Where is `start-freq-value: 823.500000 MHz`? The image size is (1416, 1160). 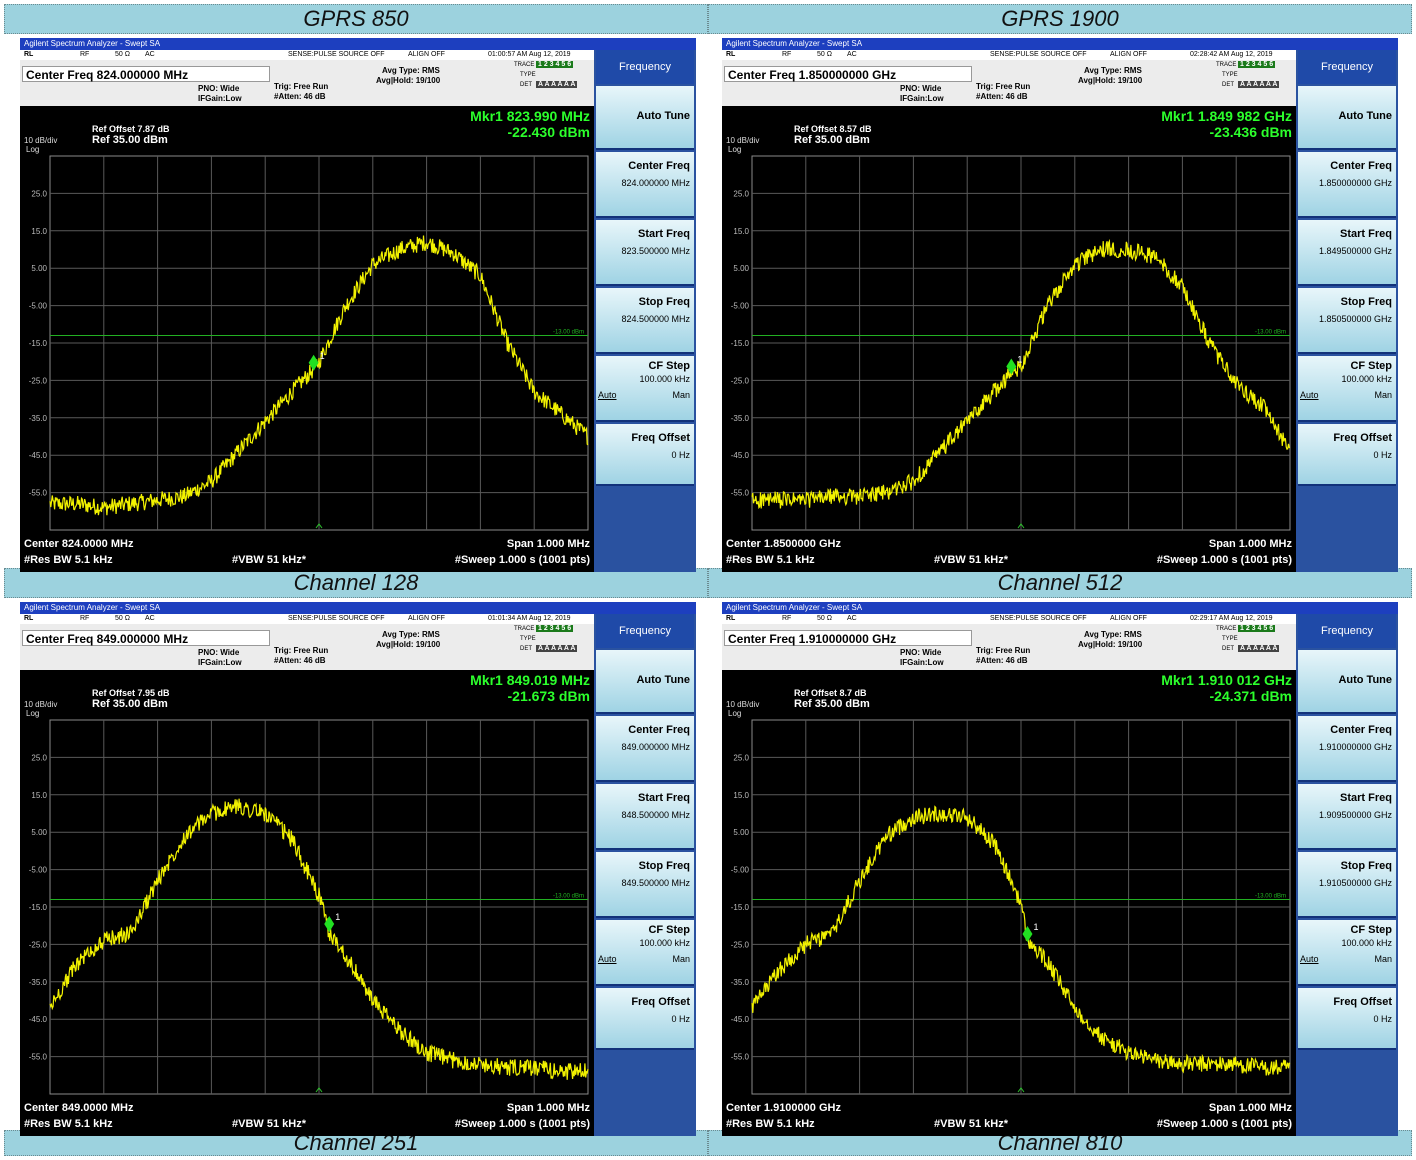
start-freq-value: 823.500000 MHz is located at coordinates (655, 251).